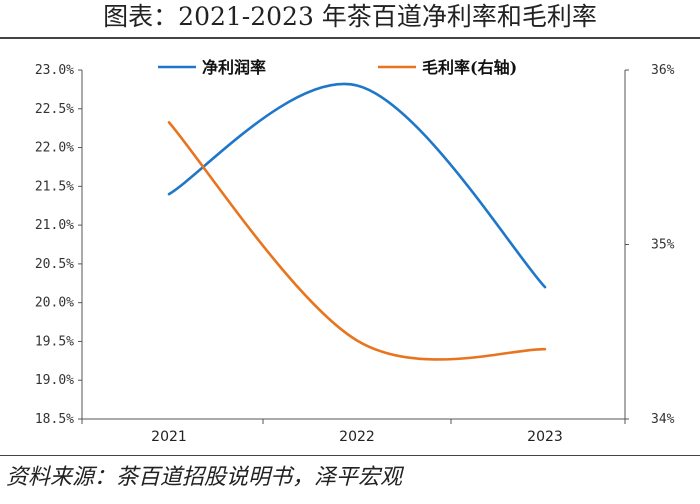  What do you see at coordinates (545, 437) in the screenshot?
I see `x-tick-label: 2023` at bounding box center [545, 437].